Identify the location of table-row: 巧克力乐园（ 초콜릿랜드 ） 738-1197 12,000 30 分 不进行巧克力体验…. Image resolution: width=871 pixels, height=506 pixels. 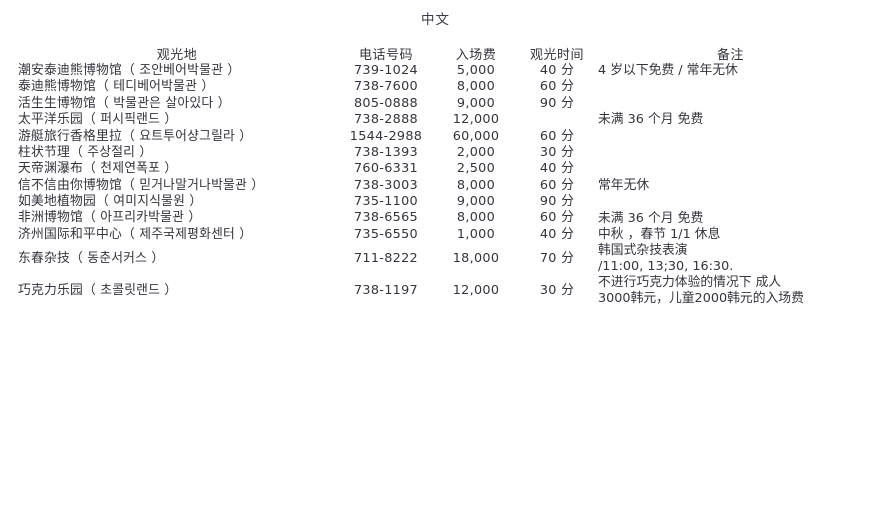
(440, 291).